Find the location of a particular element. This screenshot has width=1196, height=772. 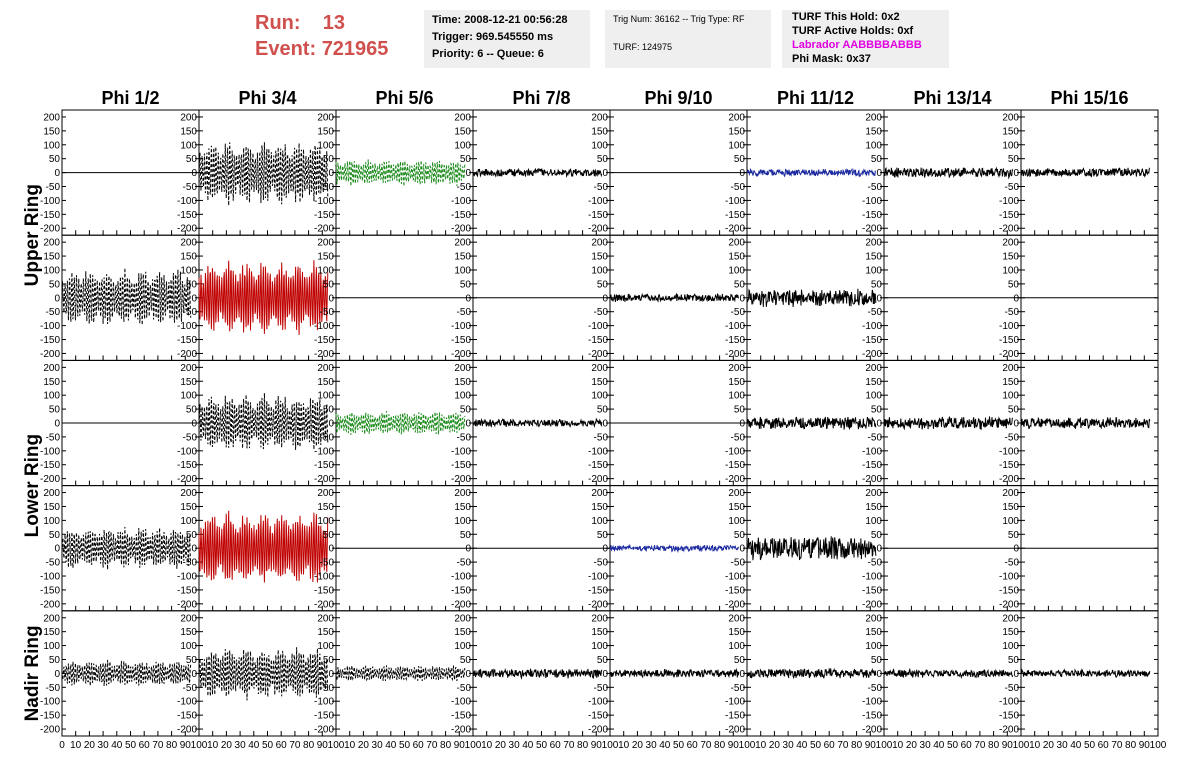

event-row: Event: 721965 is located at coordinates (321, 49).